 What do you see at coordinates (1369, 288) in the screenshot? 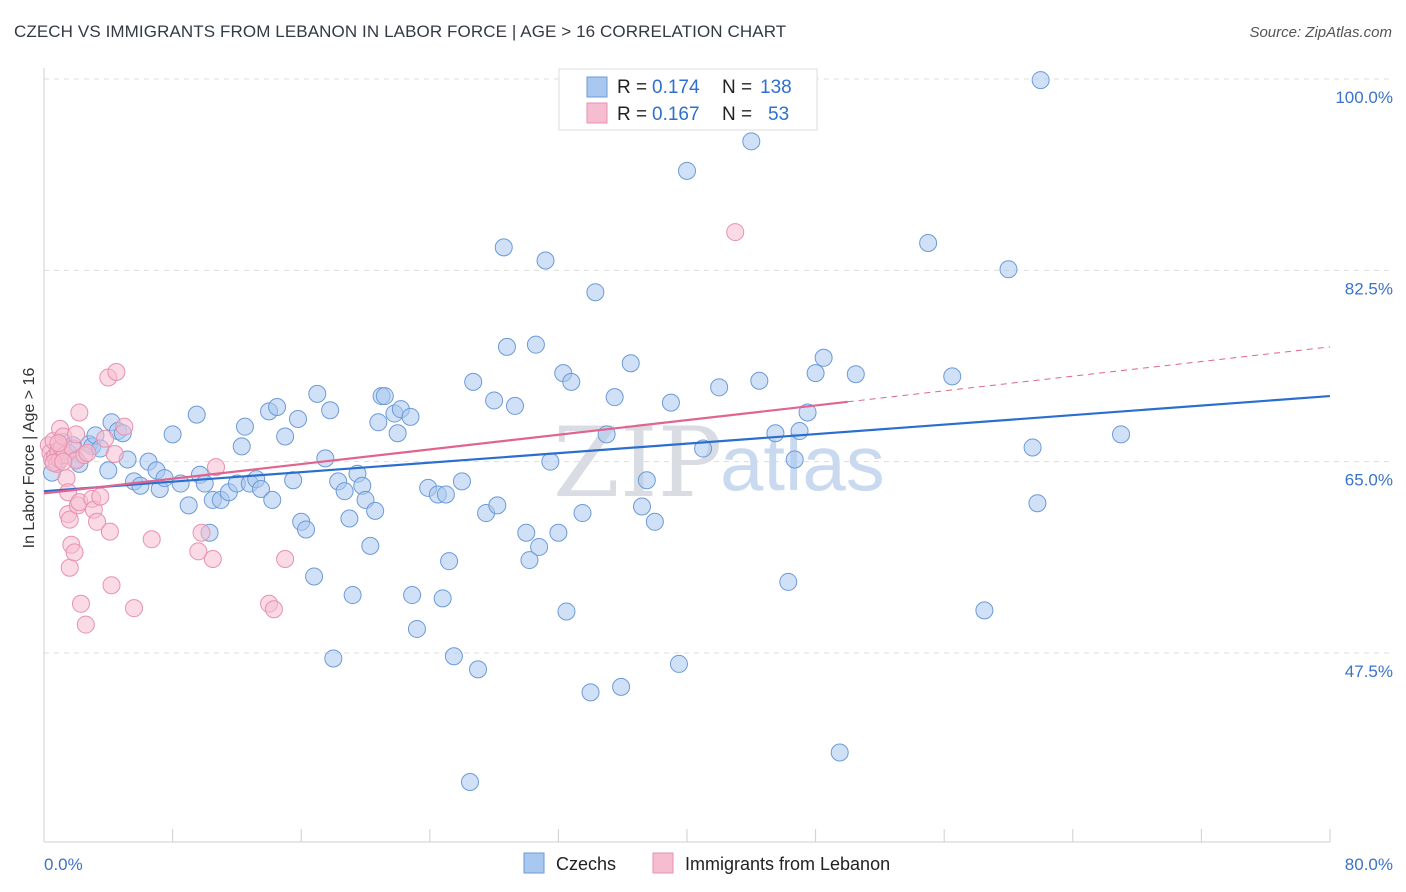
I see `y-tick-label: 82.5%` at bounding box center [1369, 288].